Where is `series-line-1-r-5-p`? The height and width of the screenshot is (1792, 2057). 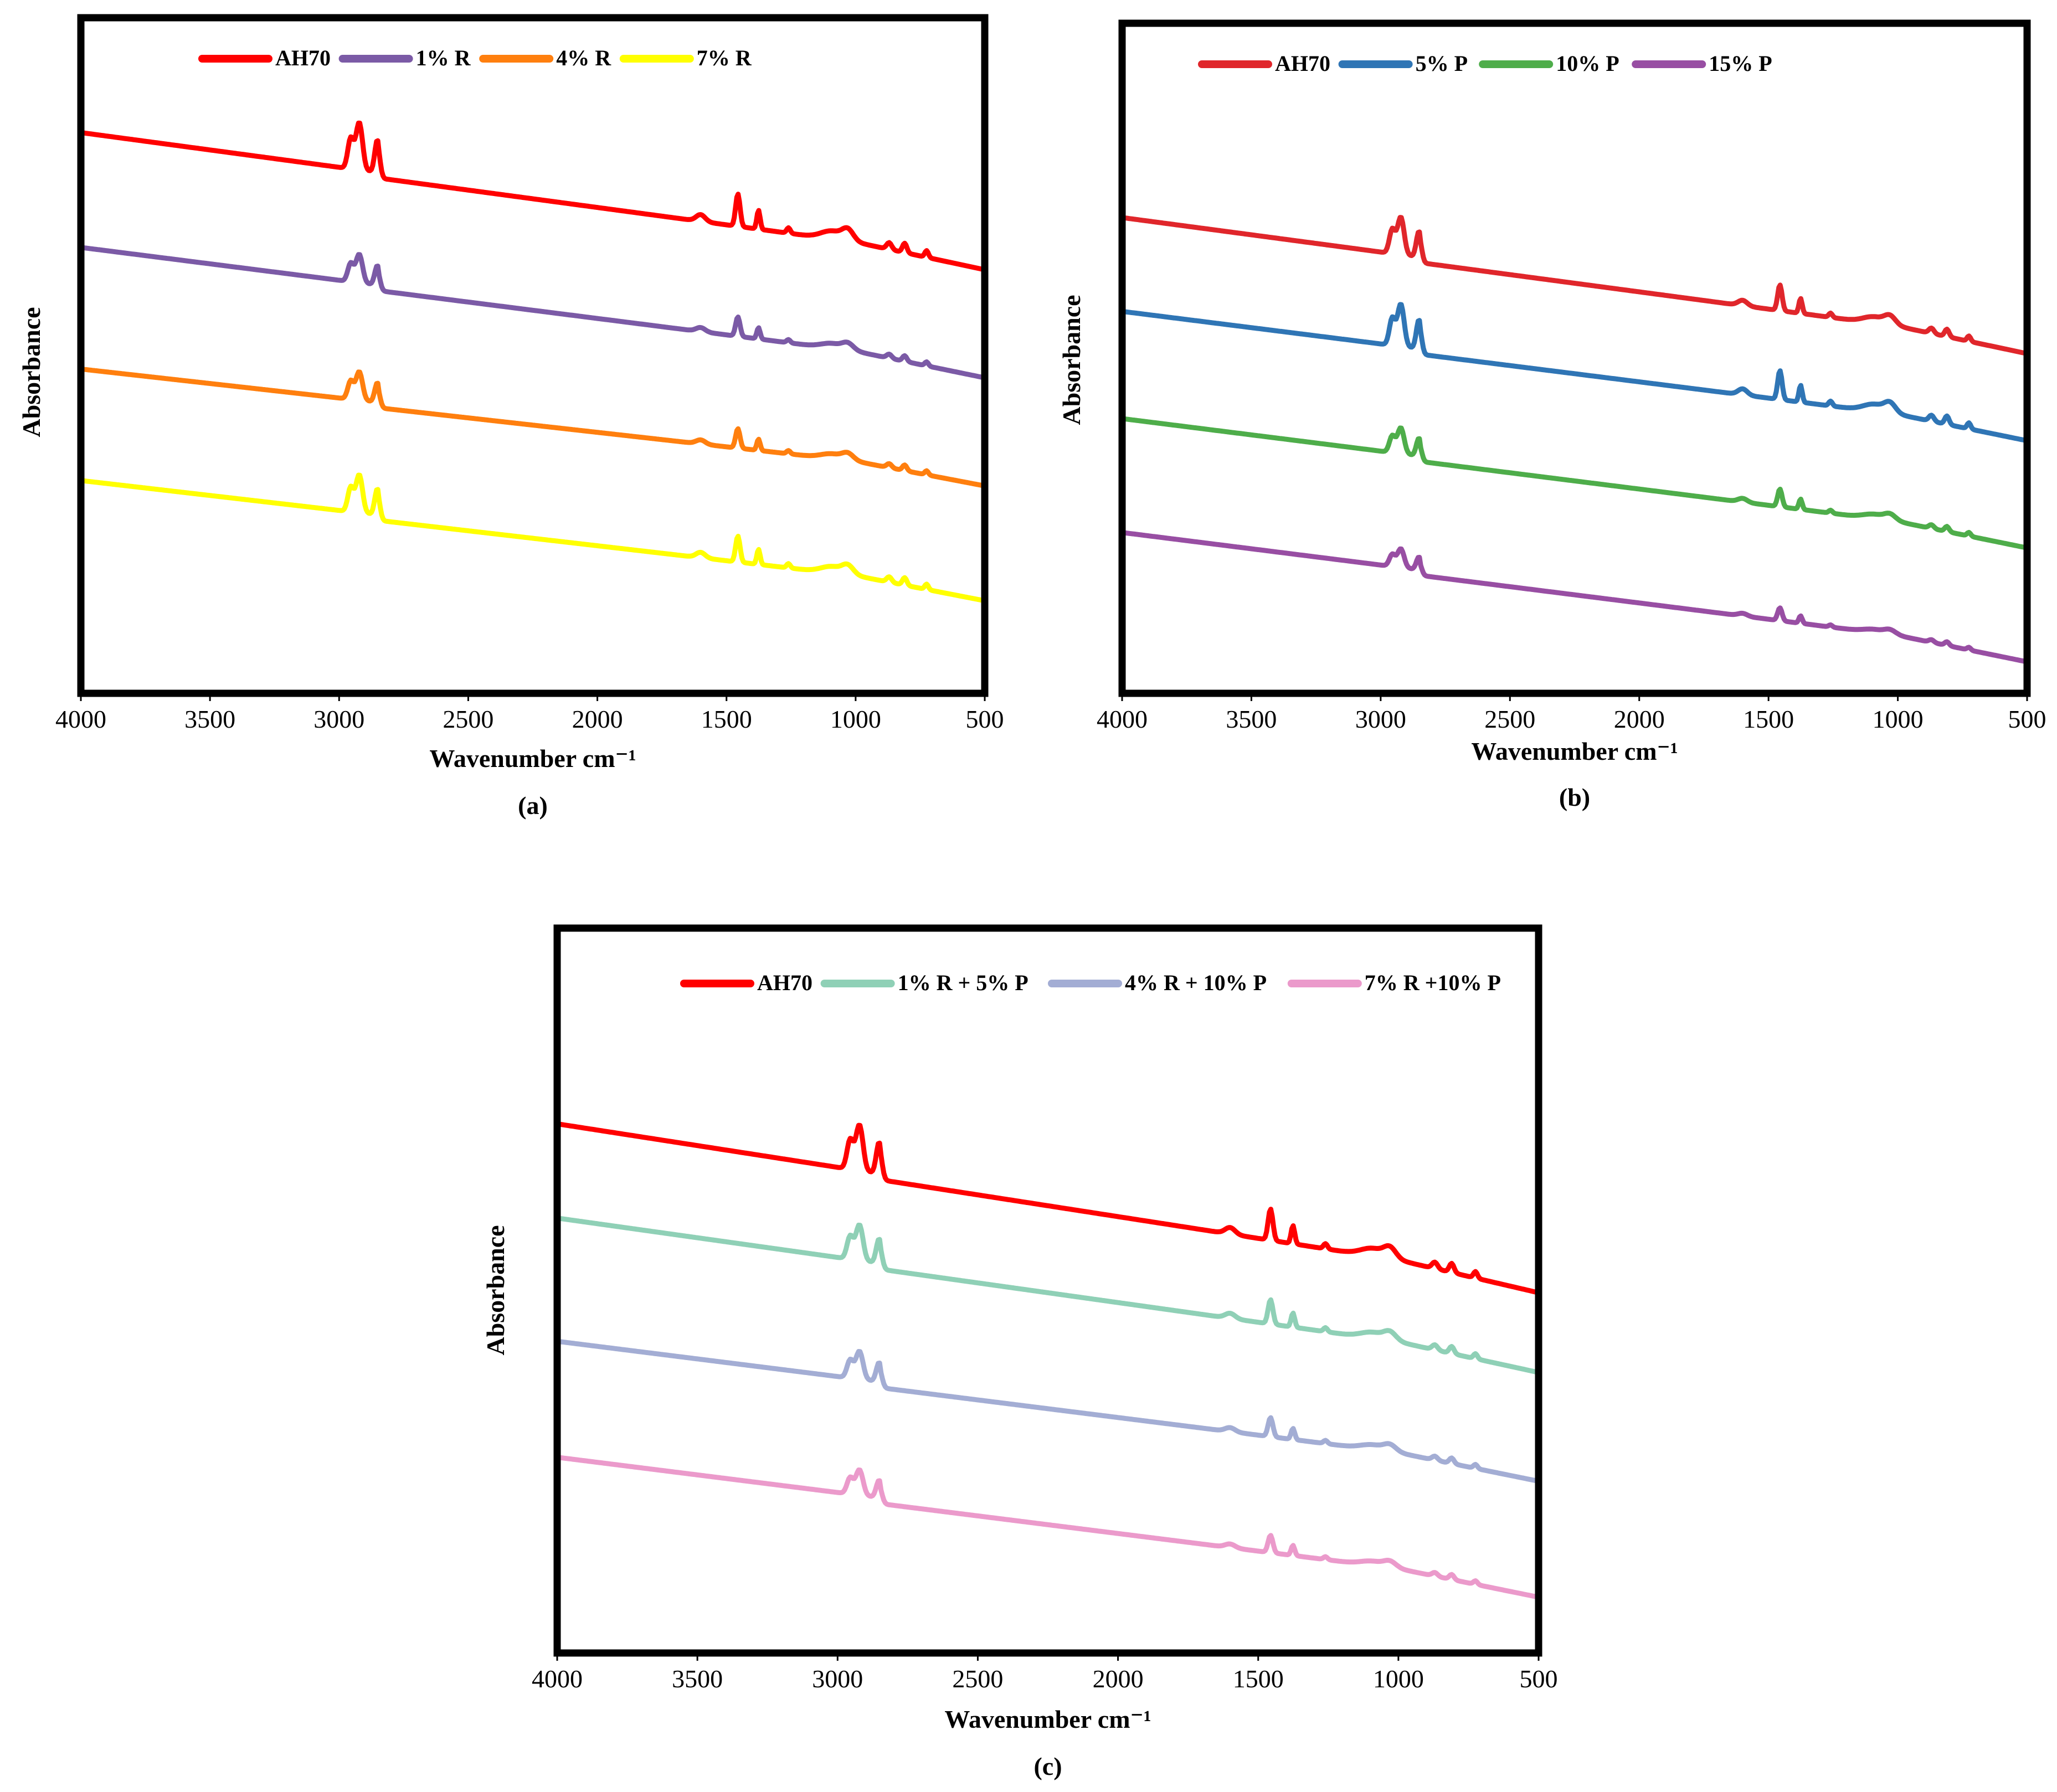
series-line-1-r-5-p is located at coordinates (1047, 1295).